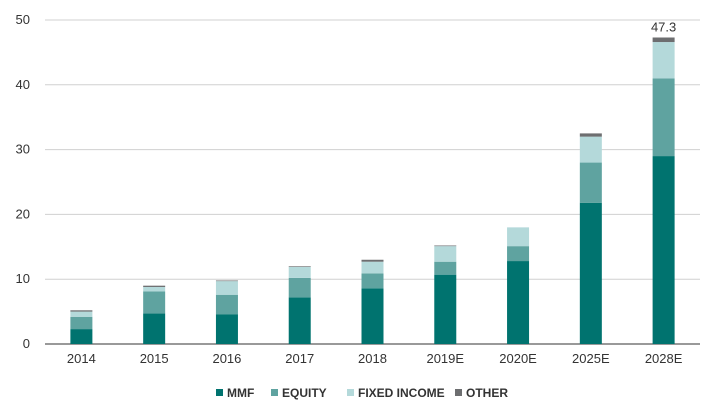 Image resolution: width=720 pixels, height=419 pixels. I want to click on data-label: 47.3, so click(663, 26).